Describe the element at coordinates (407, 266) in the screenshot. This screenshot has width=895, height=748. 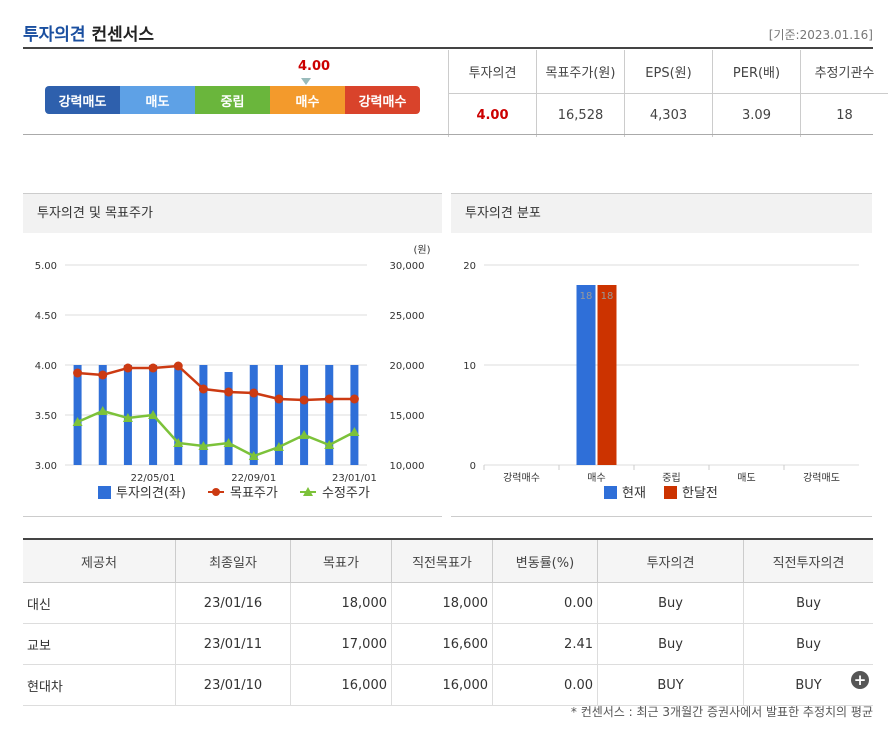
I see `y-right-tick-label: 30,000` at that location.